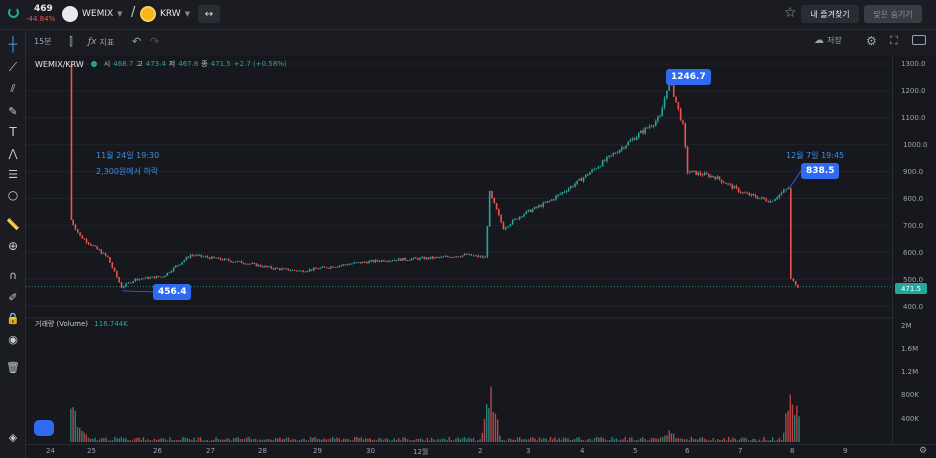 The height and width of the screenshot is (458, 936). Describe the element at coordinates (13, 318) in the screenshot. I see `lock-icon: 🔒` at that location.